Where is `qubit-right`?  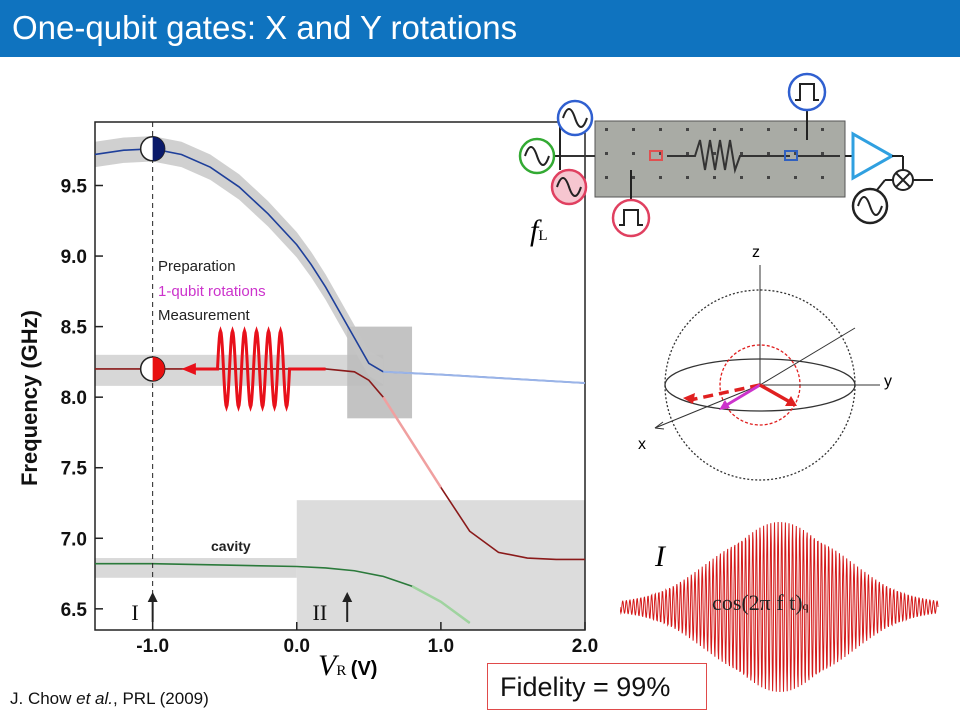
qubit-right is located at coordinates (791, 155).